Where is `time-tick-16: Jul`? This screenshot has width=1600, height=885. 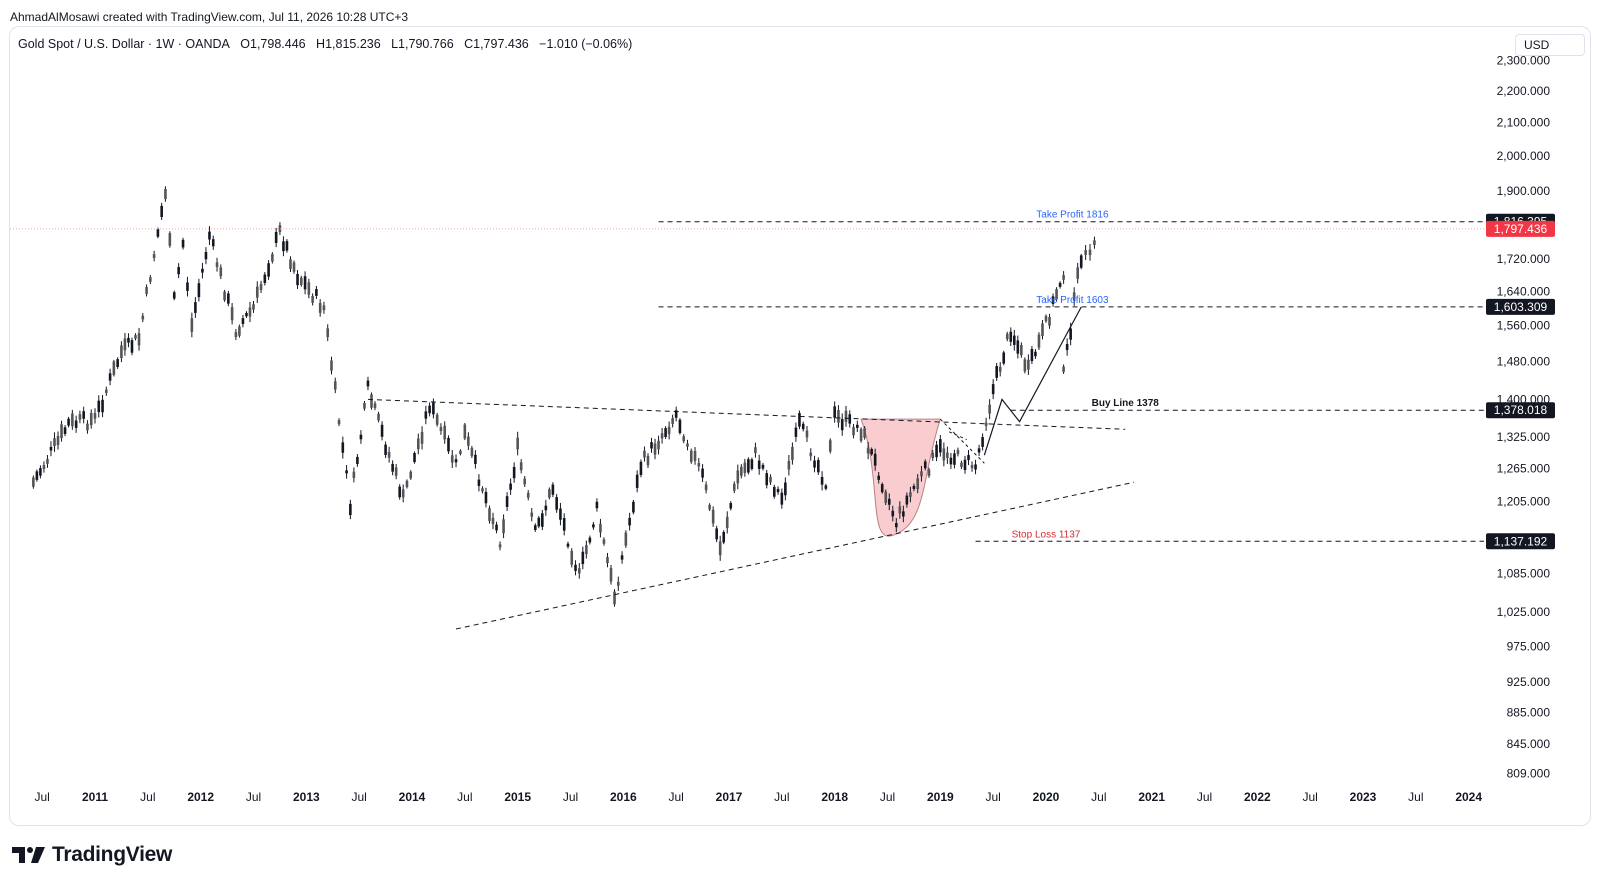
time-tick-16: Jul is located at coordinates (887, 797).